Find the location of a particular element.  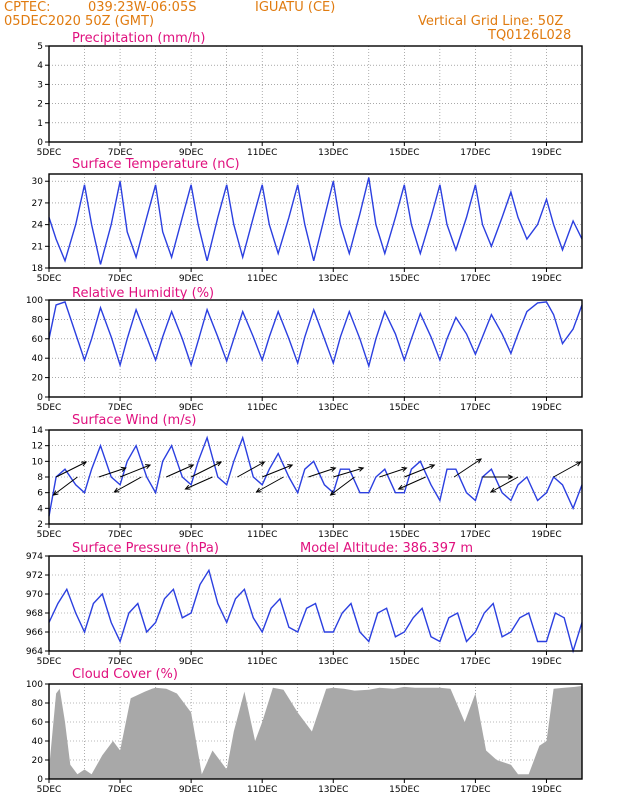

y-tick-label: 18 is located at coordinates (38, 269).